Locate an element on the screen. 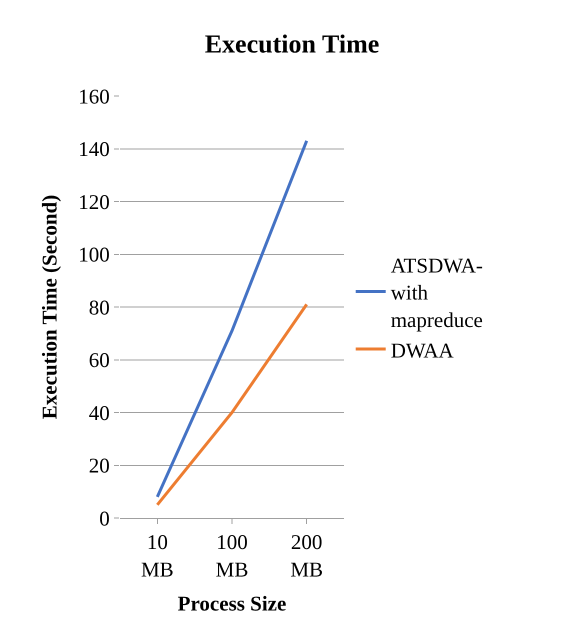 The image size is (584, 623). y-tick-label: 80 is located at coordinates (99, 307).